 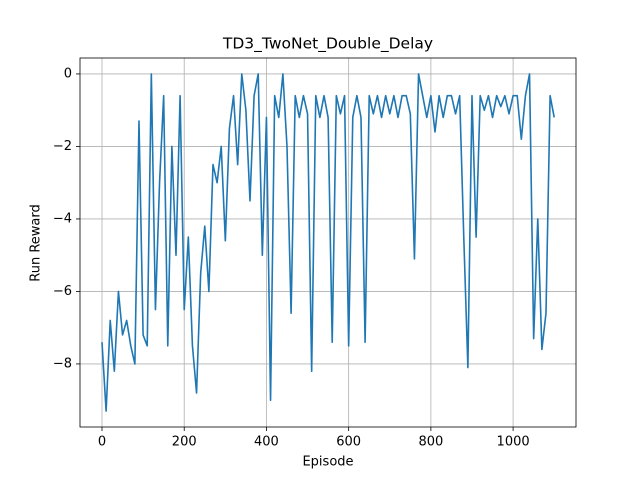 What do you see at coordinates (327, 44) in the screenshot?
I see `chart-title: TD3_TwoNet_Double_Delay` at bounding box center [327, 44].